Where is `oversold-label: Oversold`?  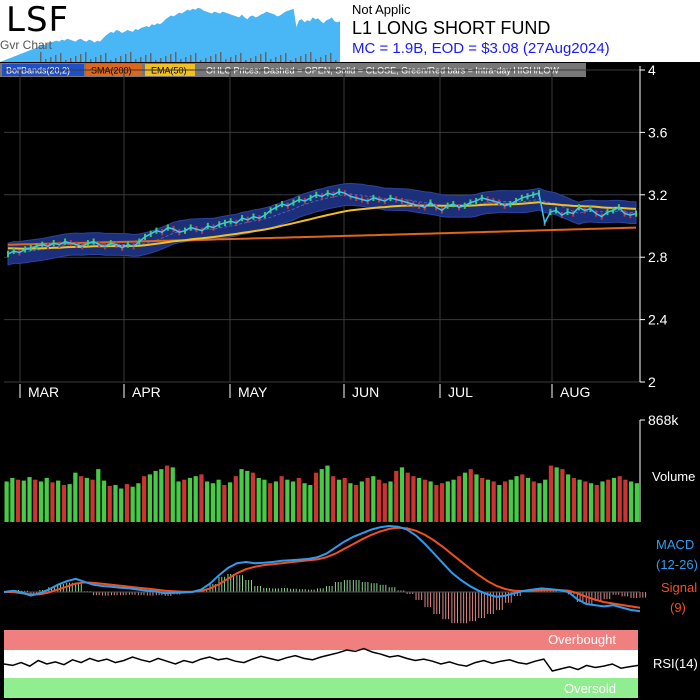
oversold-label: Oversold is located at coordinates (590, 688).